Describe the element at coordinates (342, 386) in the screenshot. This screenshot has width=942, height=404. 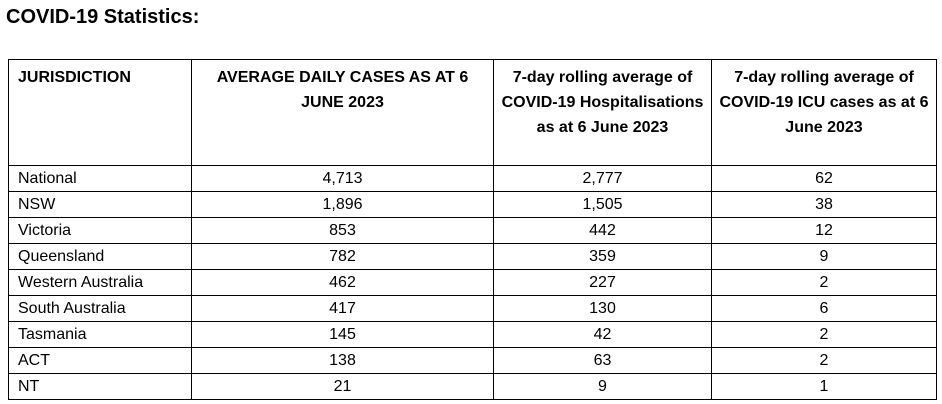
I see `daily-cases-cell: 21` at that location.